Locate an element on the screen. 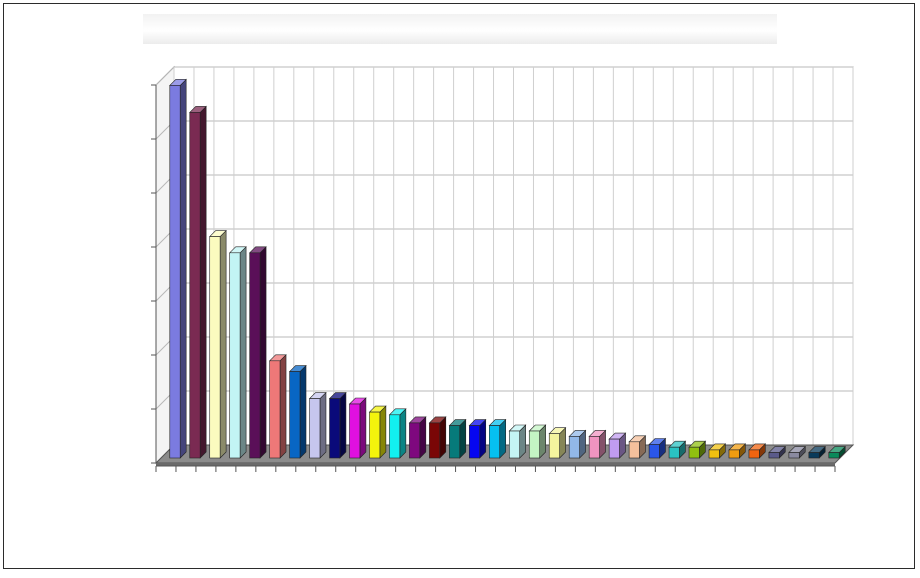 This screenshot has height=578, width=920. chart-title-band is located at coordinates (460, 29).